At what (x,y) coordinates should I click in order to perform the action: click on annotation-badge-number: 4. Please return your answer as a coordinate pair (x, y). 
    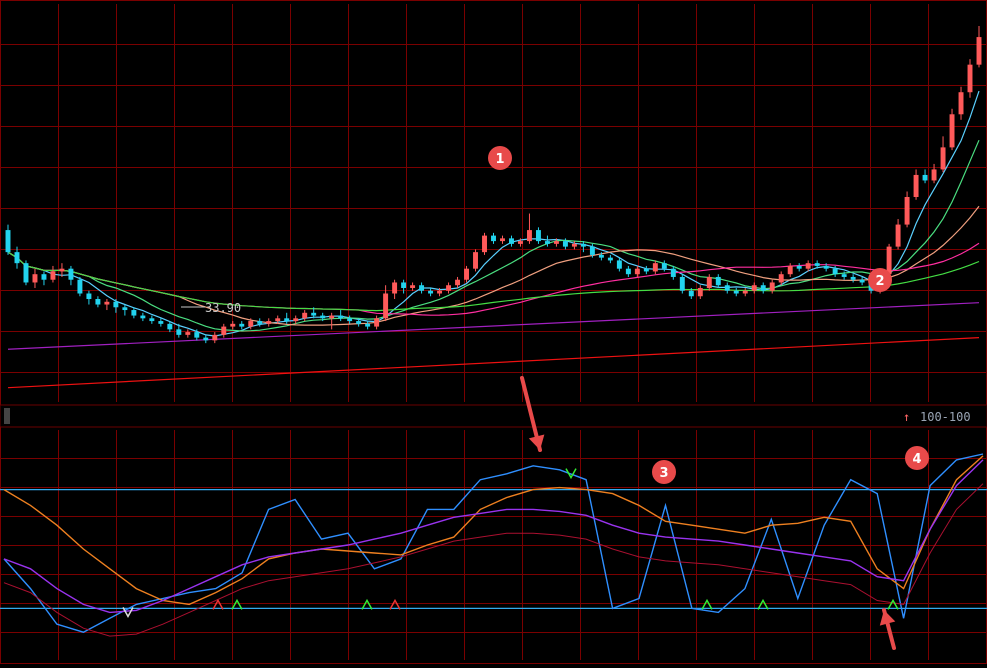
    Looking at the image, I should click on (916, 459).